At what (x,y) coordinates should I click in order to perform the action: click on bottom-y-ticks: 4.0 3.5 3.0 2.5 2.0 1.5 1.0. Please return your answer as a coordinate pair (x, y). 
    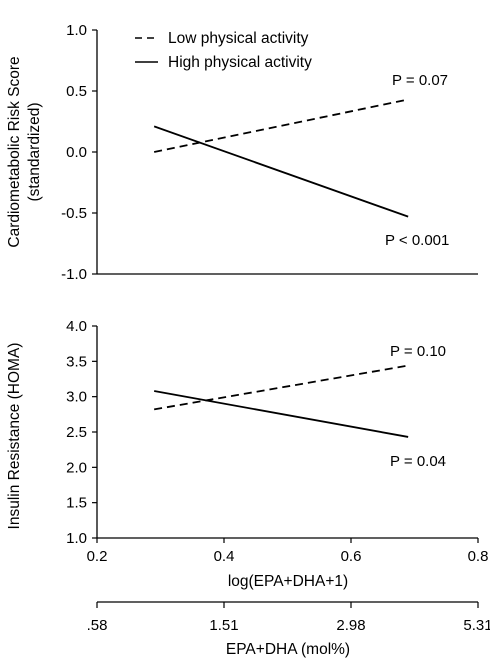
    Looking at the image, I should click on (81, 432).